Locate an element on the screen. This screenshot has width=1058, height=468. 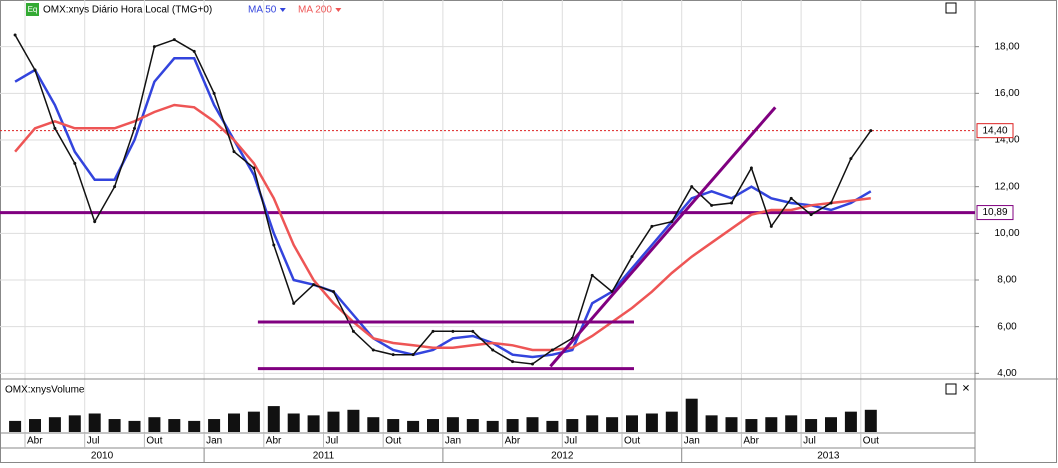
volume-title: OMX:xnysVolume is located at coordinates (45, 390).